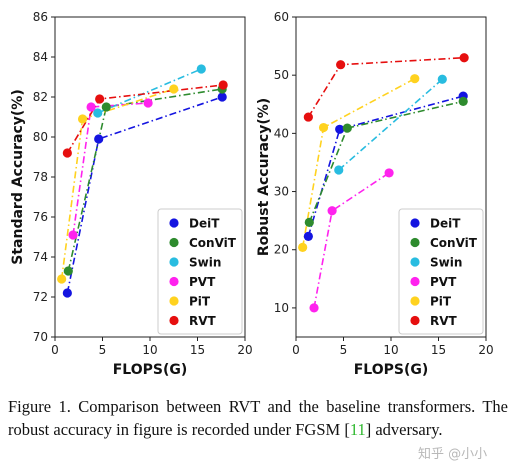 The height and width of the screenshot is (476, 515). I want to click on chart-standard-legend-marker-convit, so click(174, 242).